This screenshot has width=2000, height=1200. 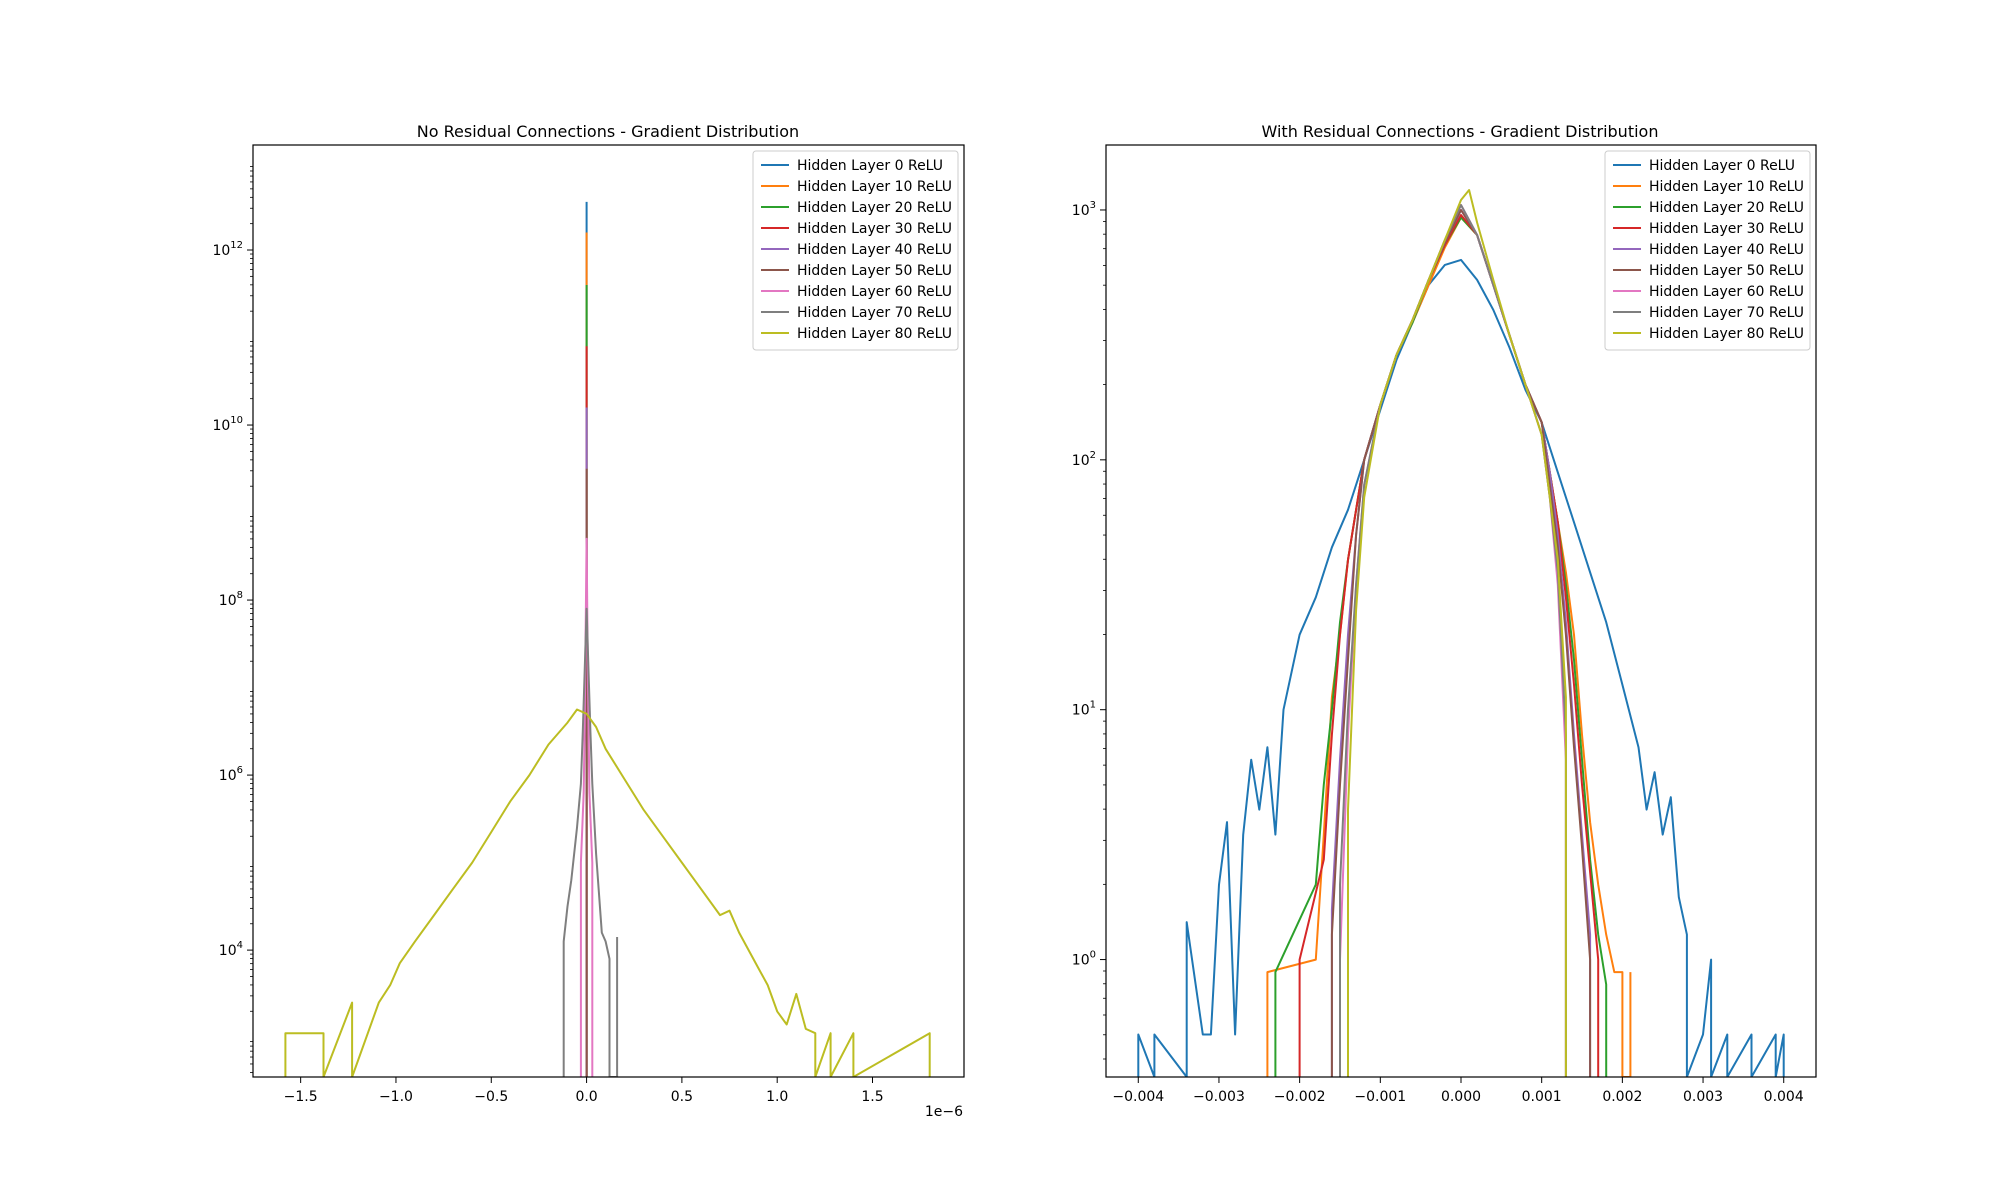 What do you see at coordinates (586, 1097) in the screenshot?
I see `x-tick-label: 0.0` at bounding box center [586, 1097].